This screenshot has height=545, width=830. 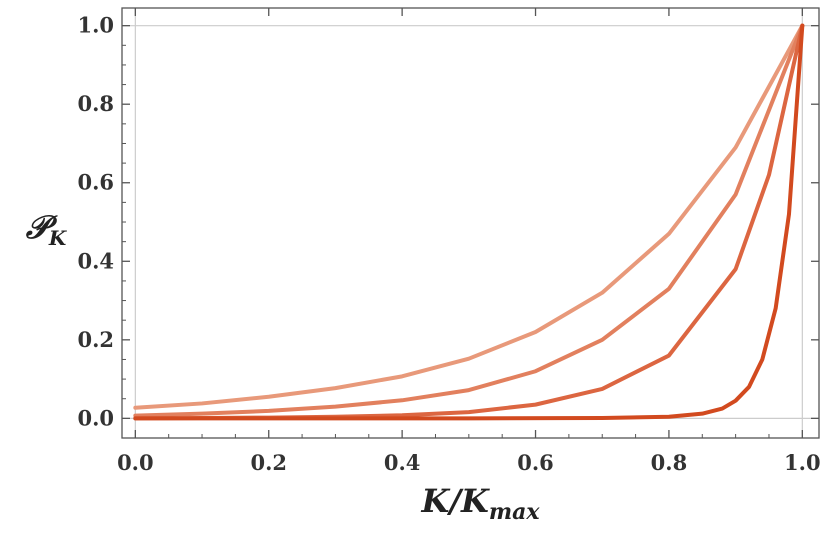 I want to click on x-axis-title-subscript: max, so click(x=515, y=512).